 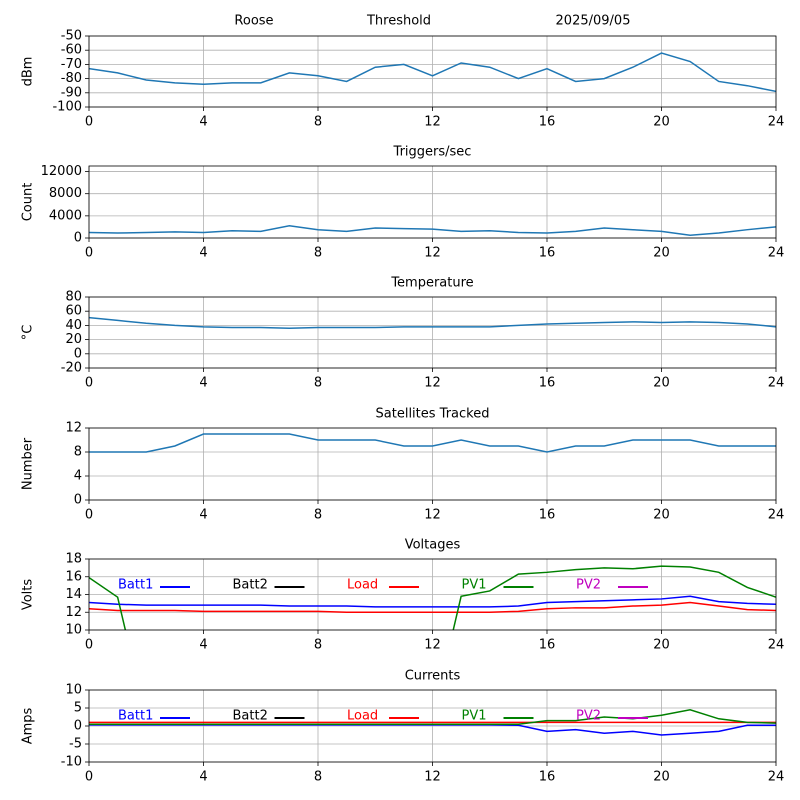 What do you see at coordinates (28, 725) in the screenshot?
I see `y-axis-label: Amps` at bounding box center [28, 725].